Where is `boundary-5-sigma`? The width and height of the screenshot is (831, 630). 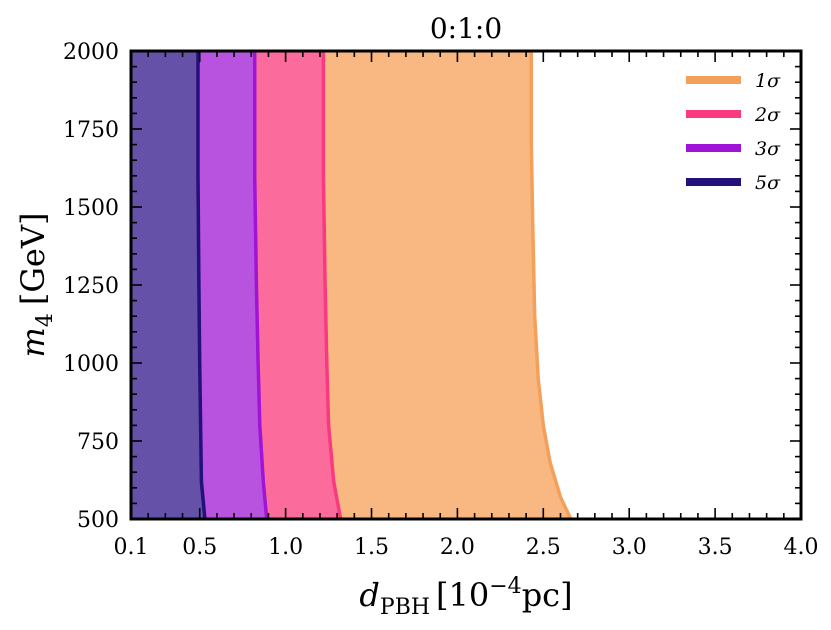 boundary-5-sigma is located at coordinates (201, 285).